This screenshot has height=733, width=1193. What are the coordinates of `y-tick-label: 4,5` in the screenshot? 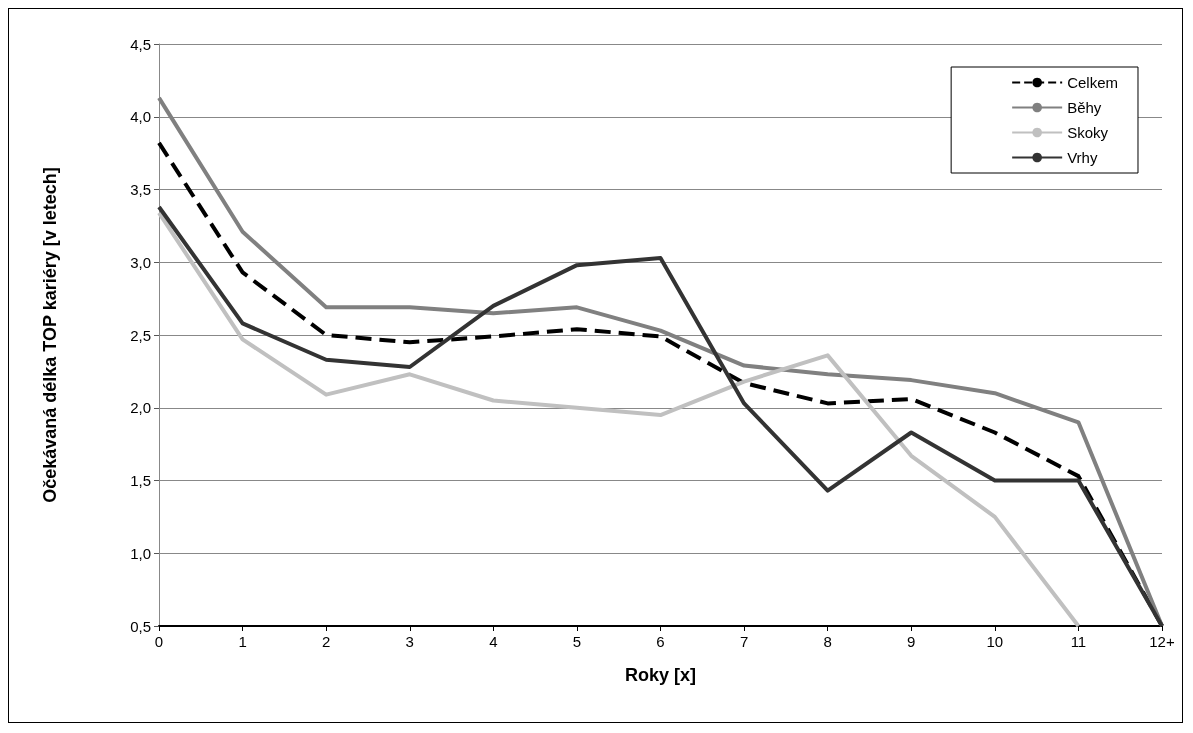 It's located at (140, 44).